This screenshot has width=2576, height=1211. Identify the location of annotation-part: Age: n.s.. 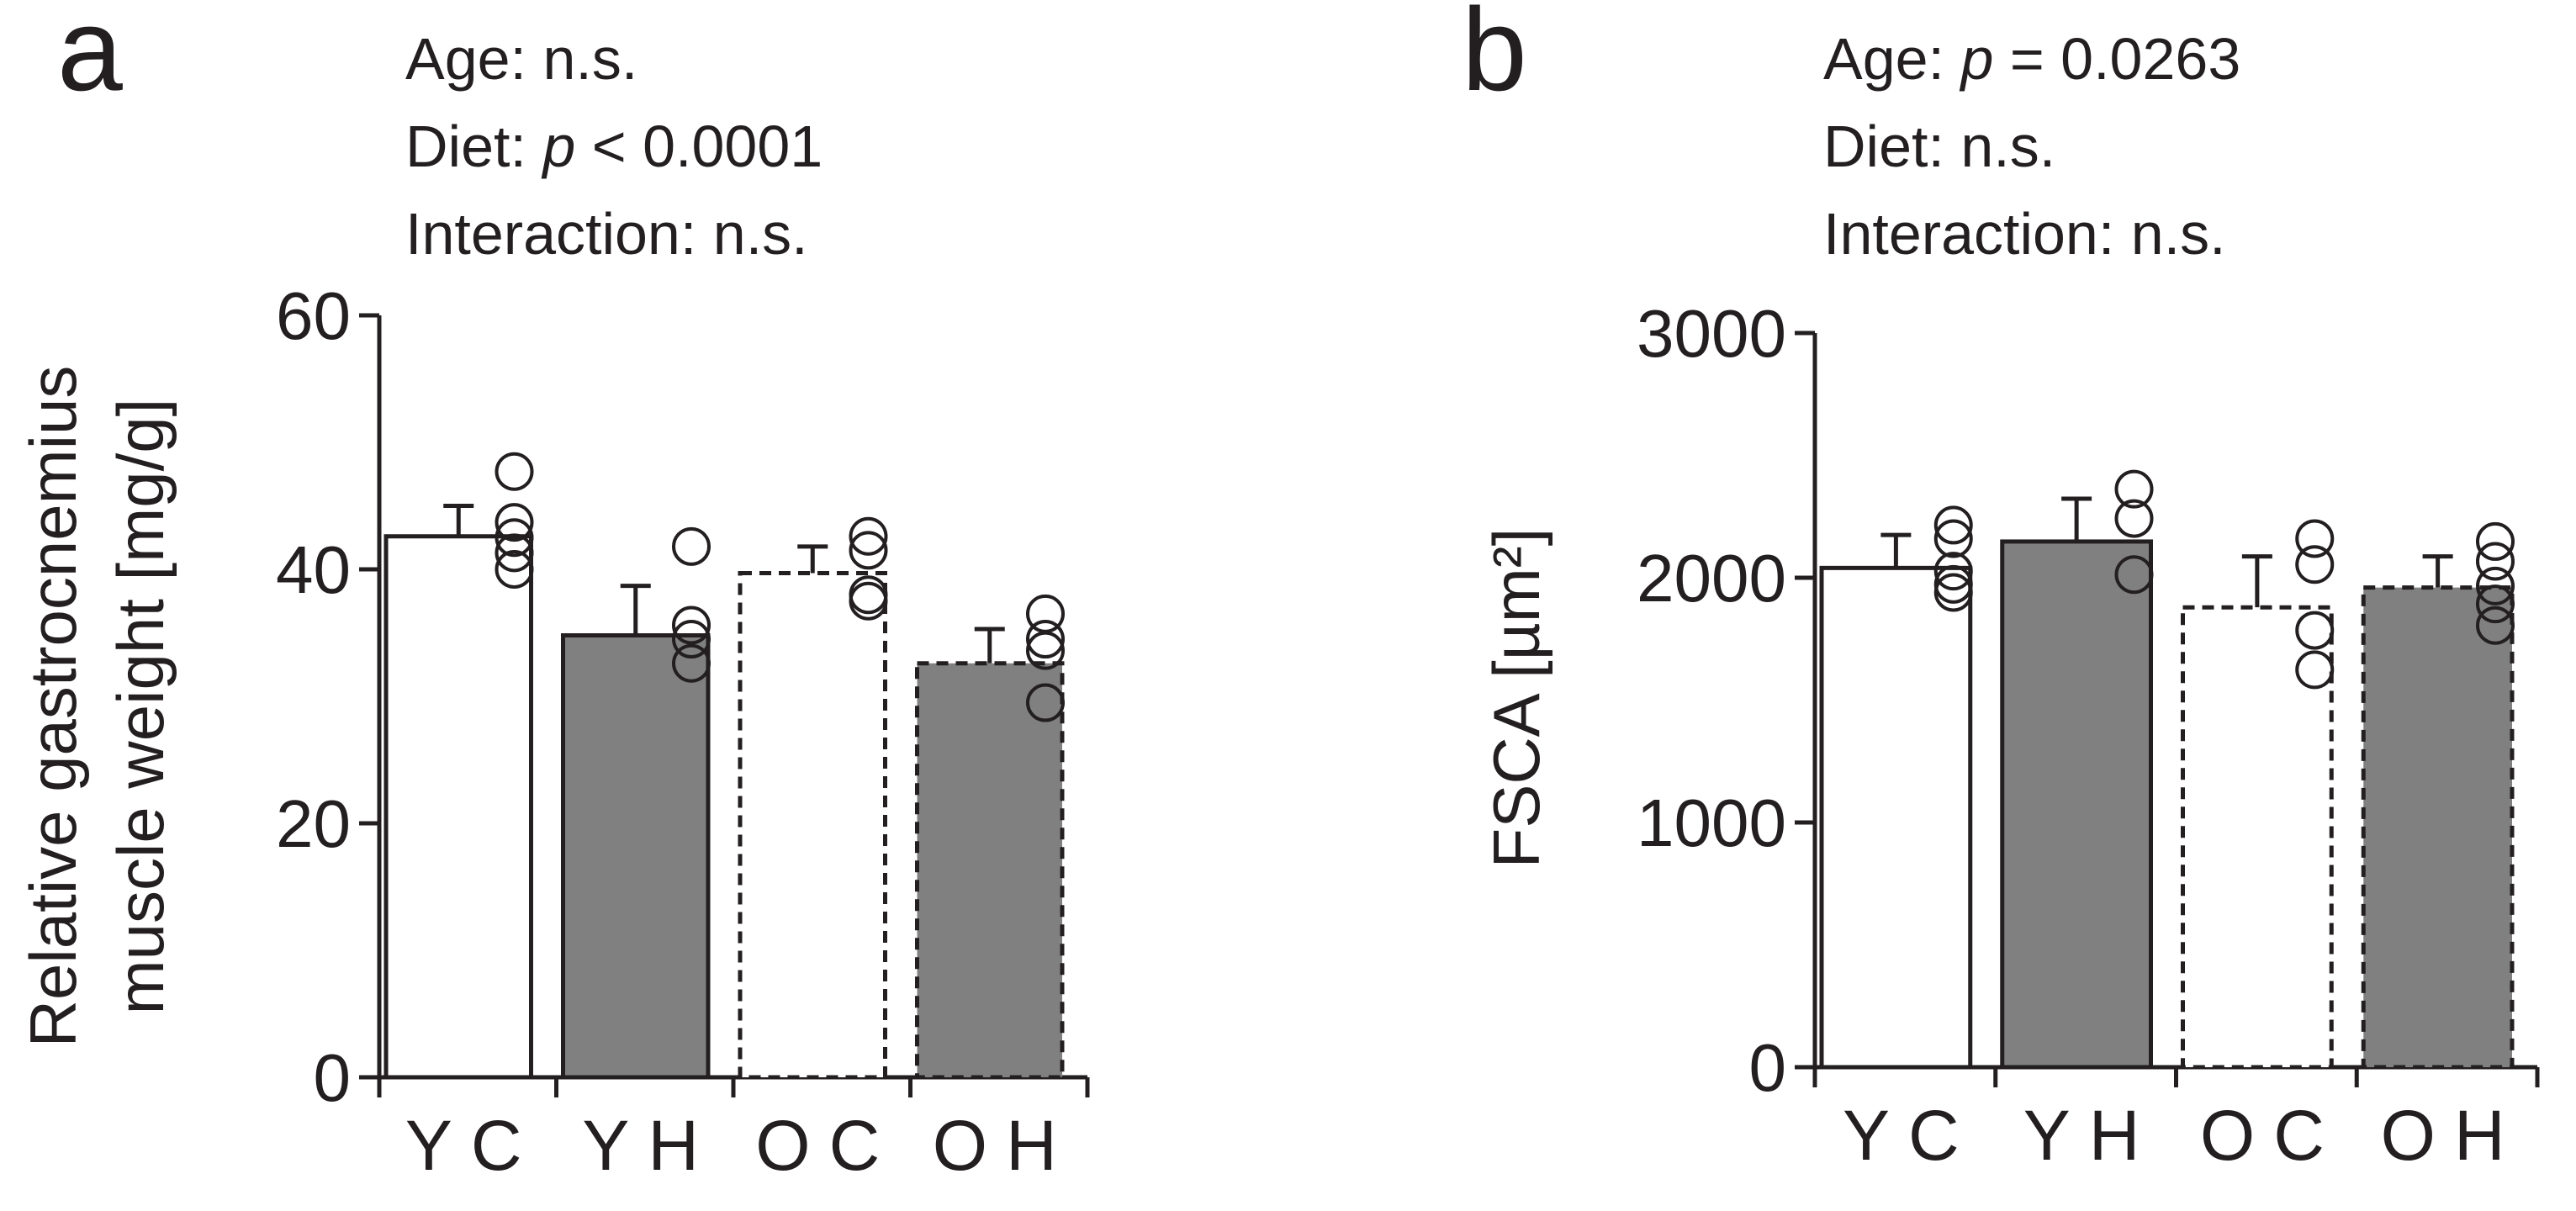
(521, 59).